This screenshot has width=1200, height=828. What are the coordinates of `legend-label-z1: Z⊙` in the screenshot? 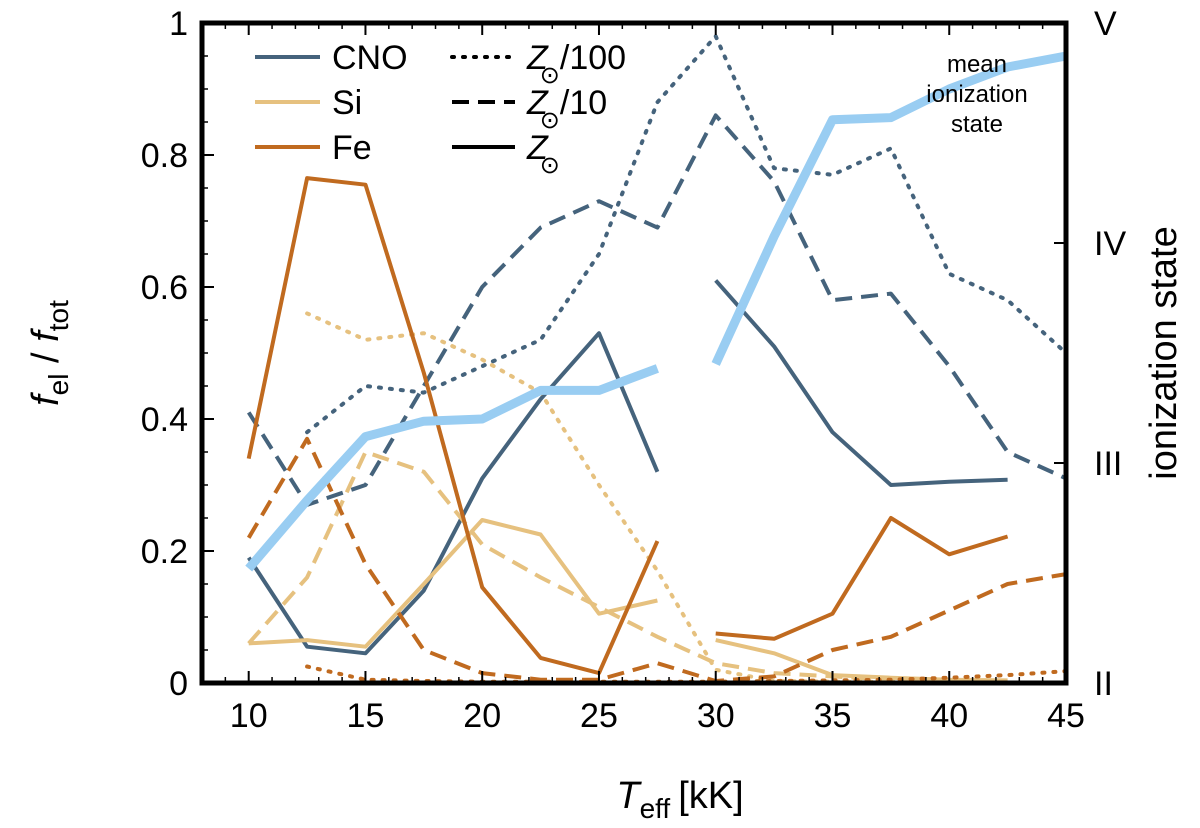 It's located at (543, 154).